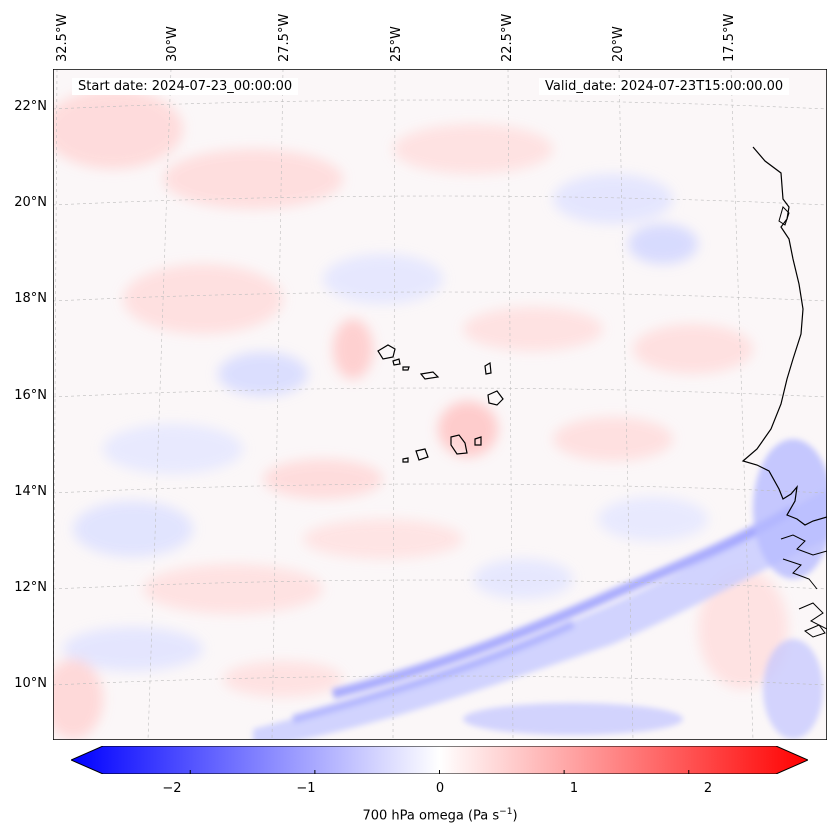  I want to click on cape-verde-islands, so click(440, 403).